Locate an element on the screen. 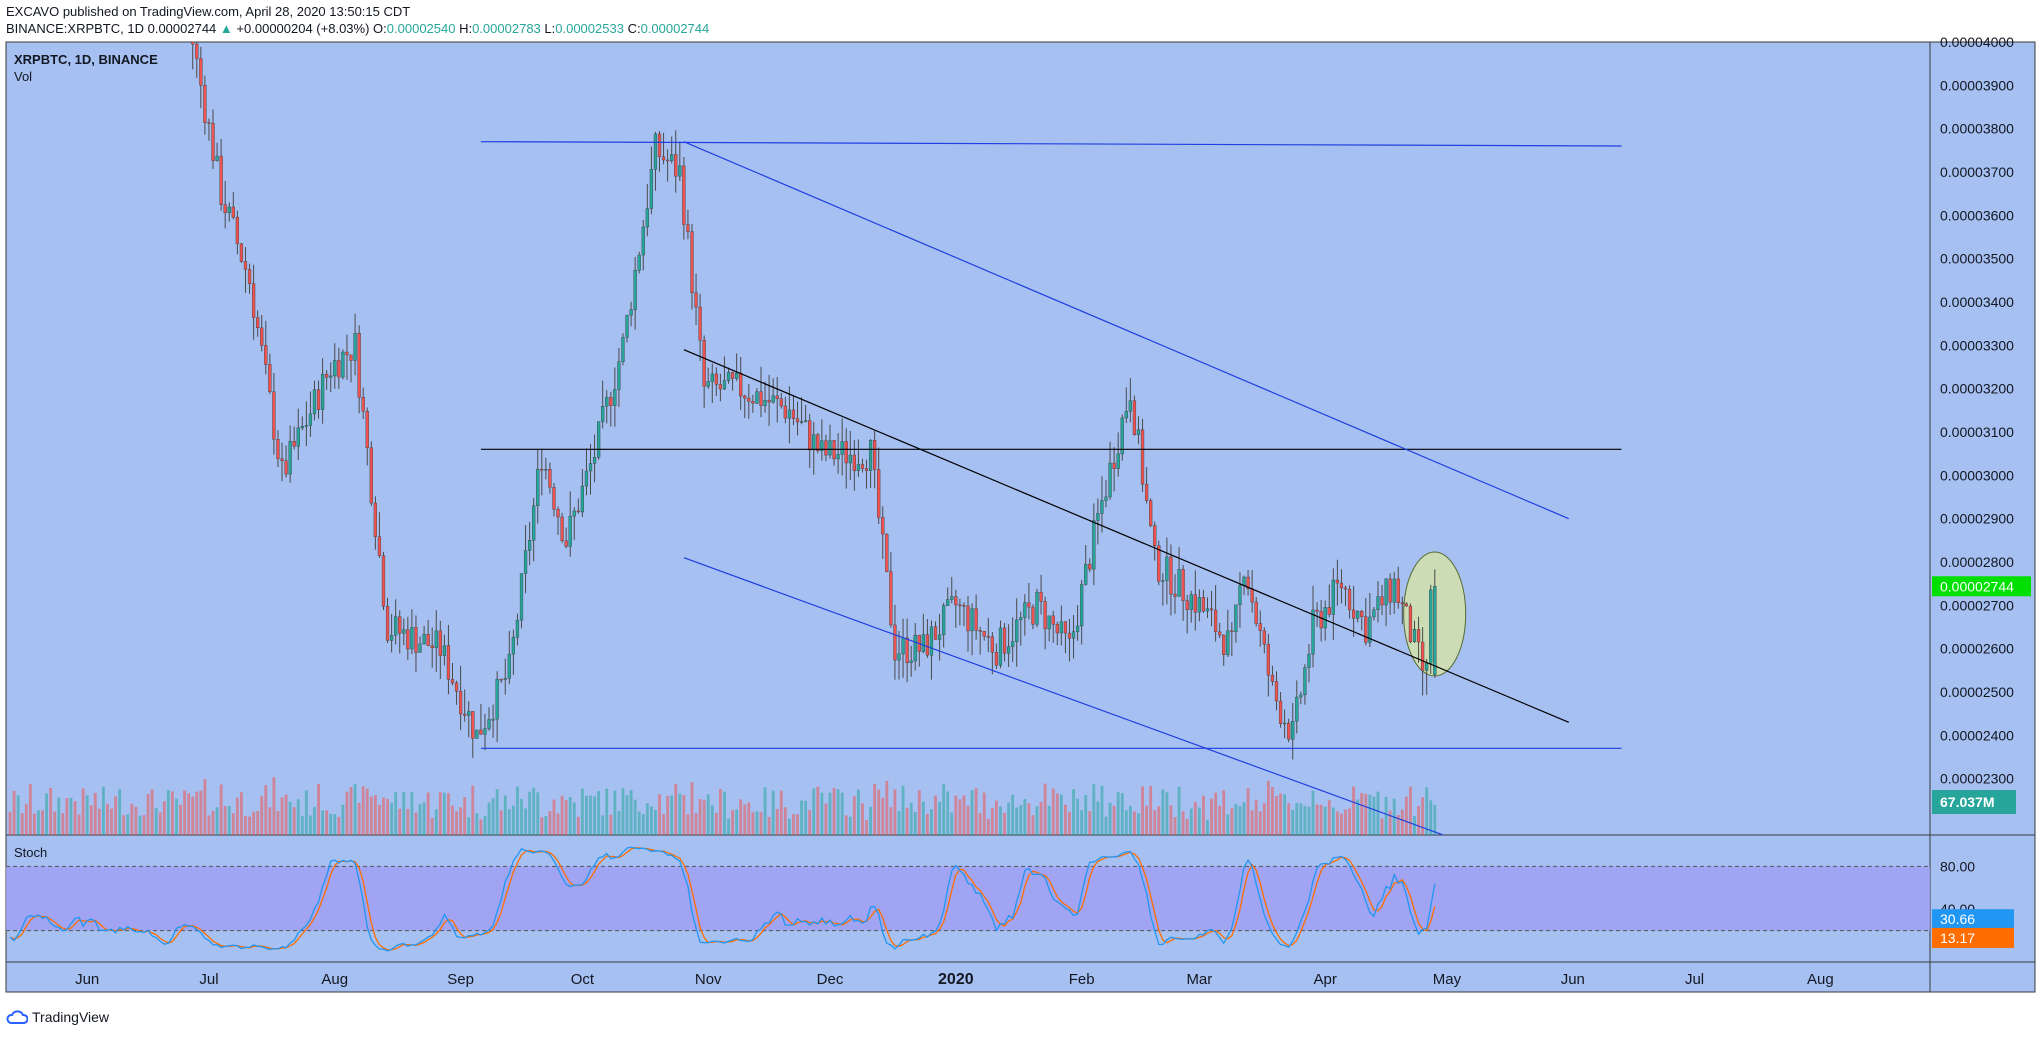  change-arrow: ▲ is located at coordinates (226, 28).